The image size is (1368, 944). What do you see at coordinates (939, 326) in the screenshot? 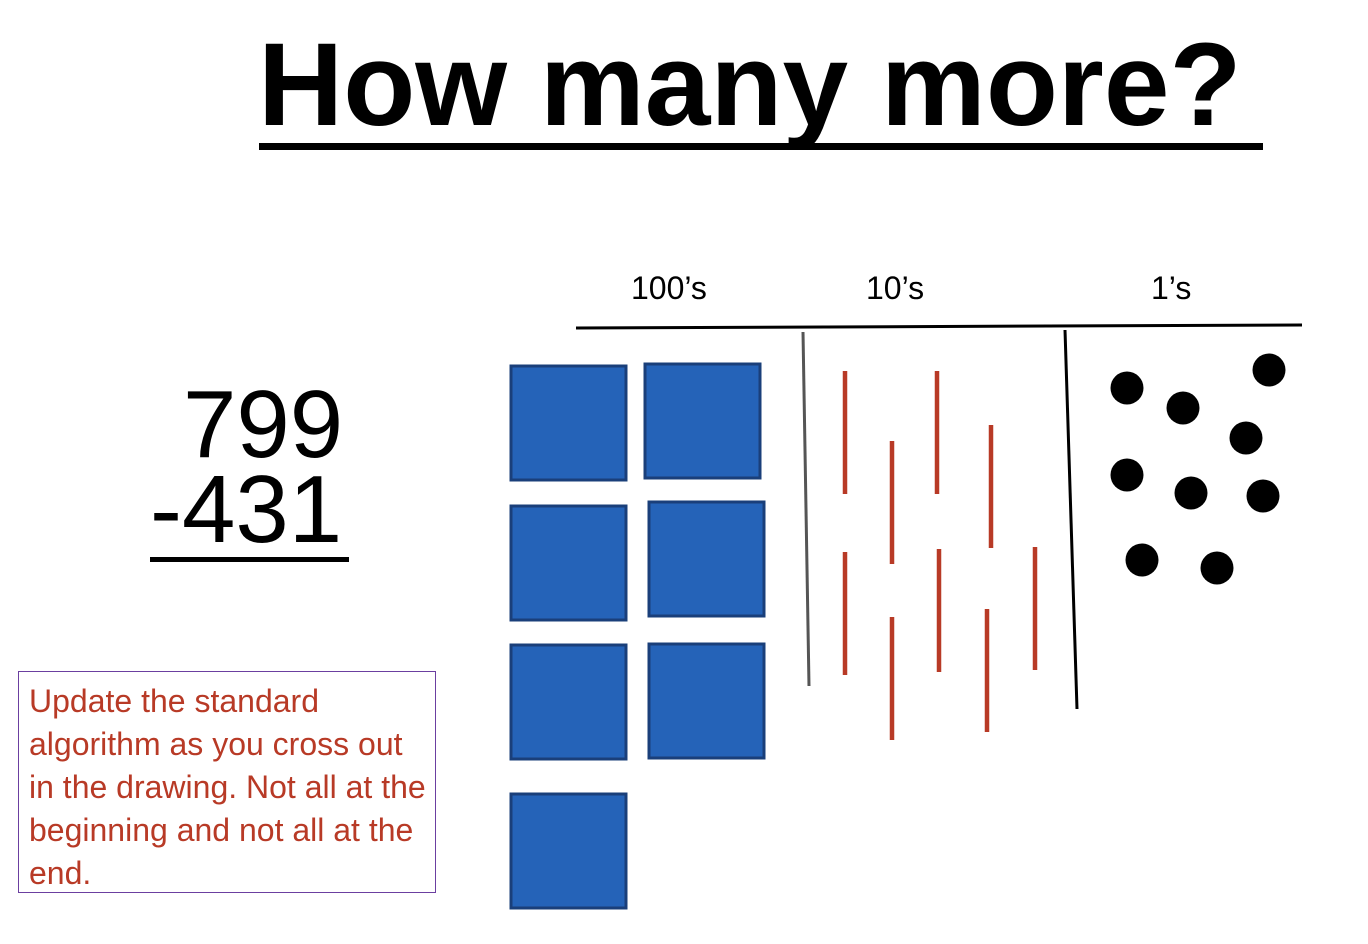
I see `header-line` at bounding box center [939, 326].